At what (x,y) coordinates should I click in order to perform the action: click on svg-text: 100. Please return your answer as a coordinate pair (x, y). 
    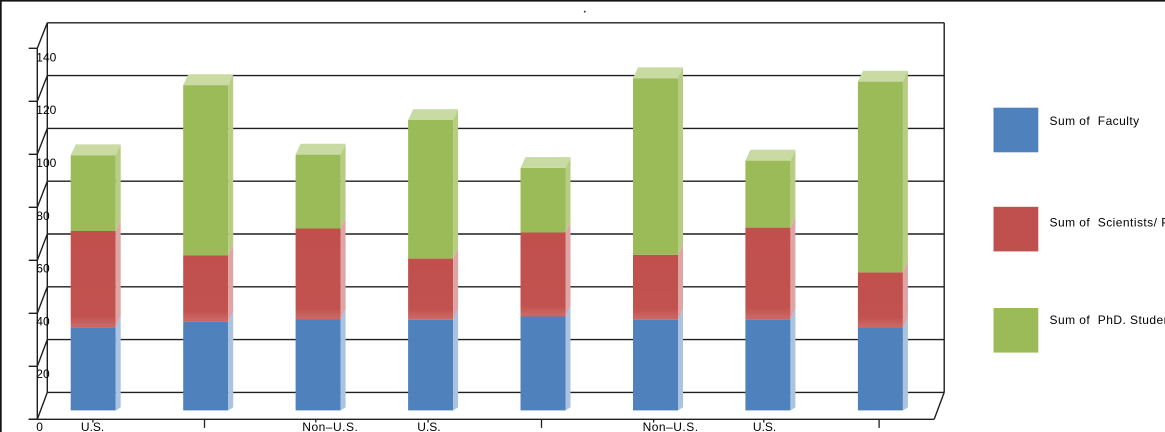
    Looking at the image, I should click on (46, 163).